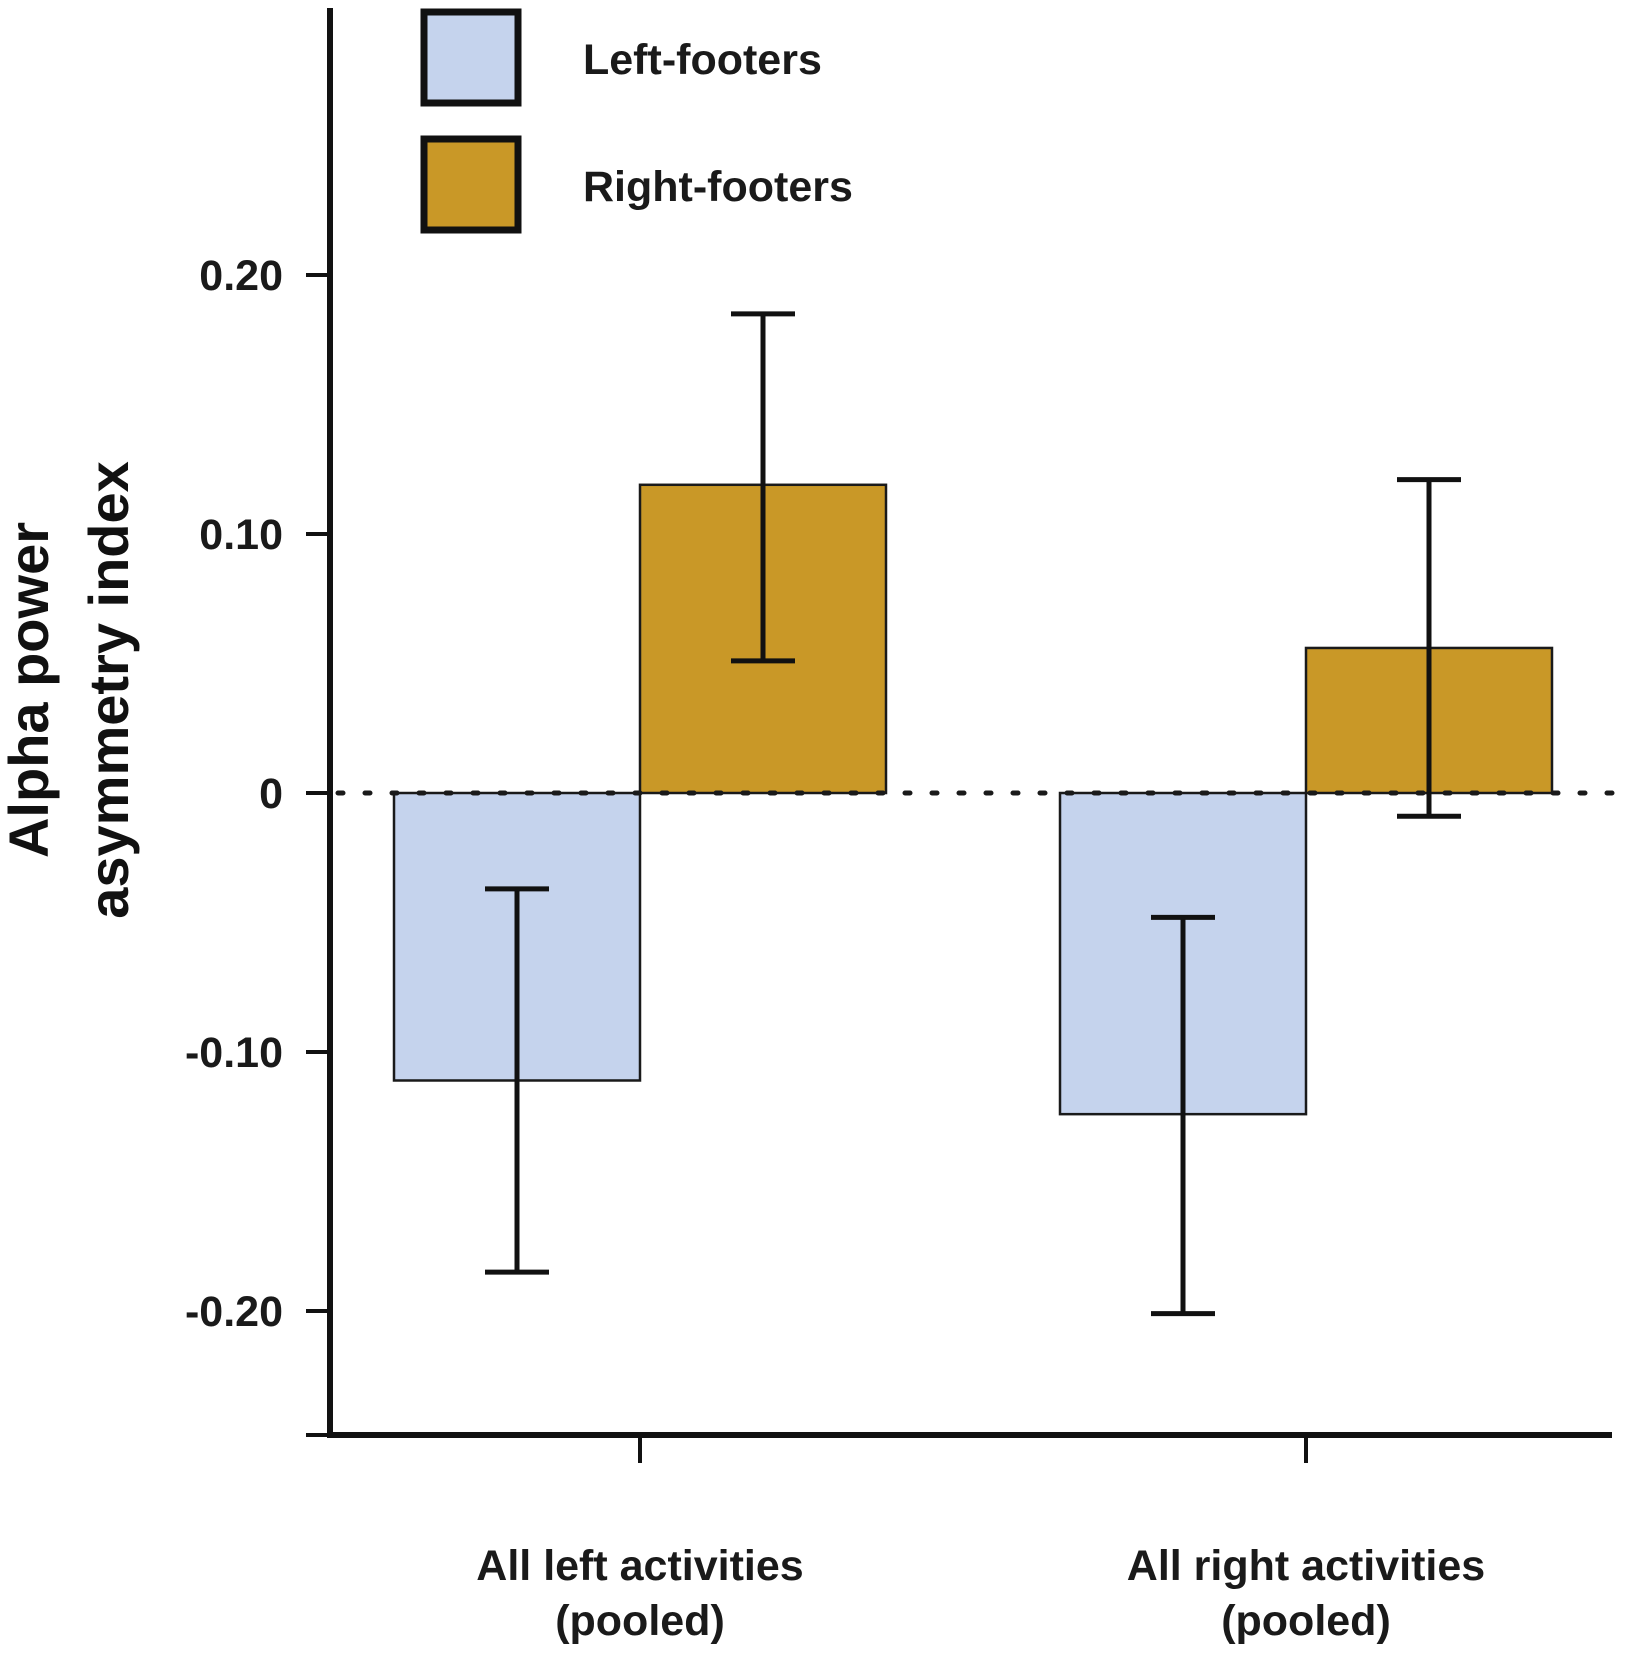 The height and width of the screenshot is (1655, 1637). Describe the element at coordinates (234, 1312) in the screenshot. I see `y-tick-label-0: -0.20` at that location.